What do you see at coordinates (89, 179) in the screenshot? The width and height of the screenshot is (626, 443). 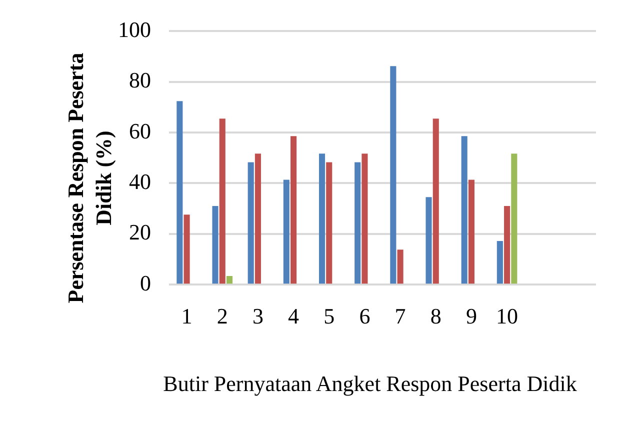 I see `y-axis-title: Persentase Respon Peserta Didik (%)` at bounding box center [89, 179].